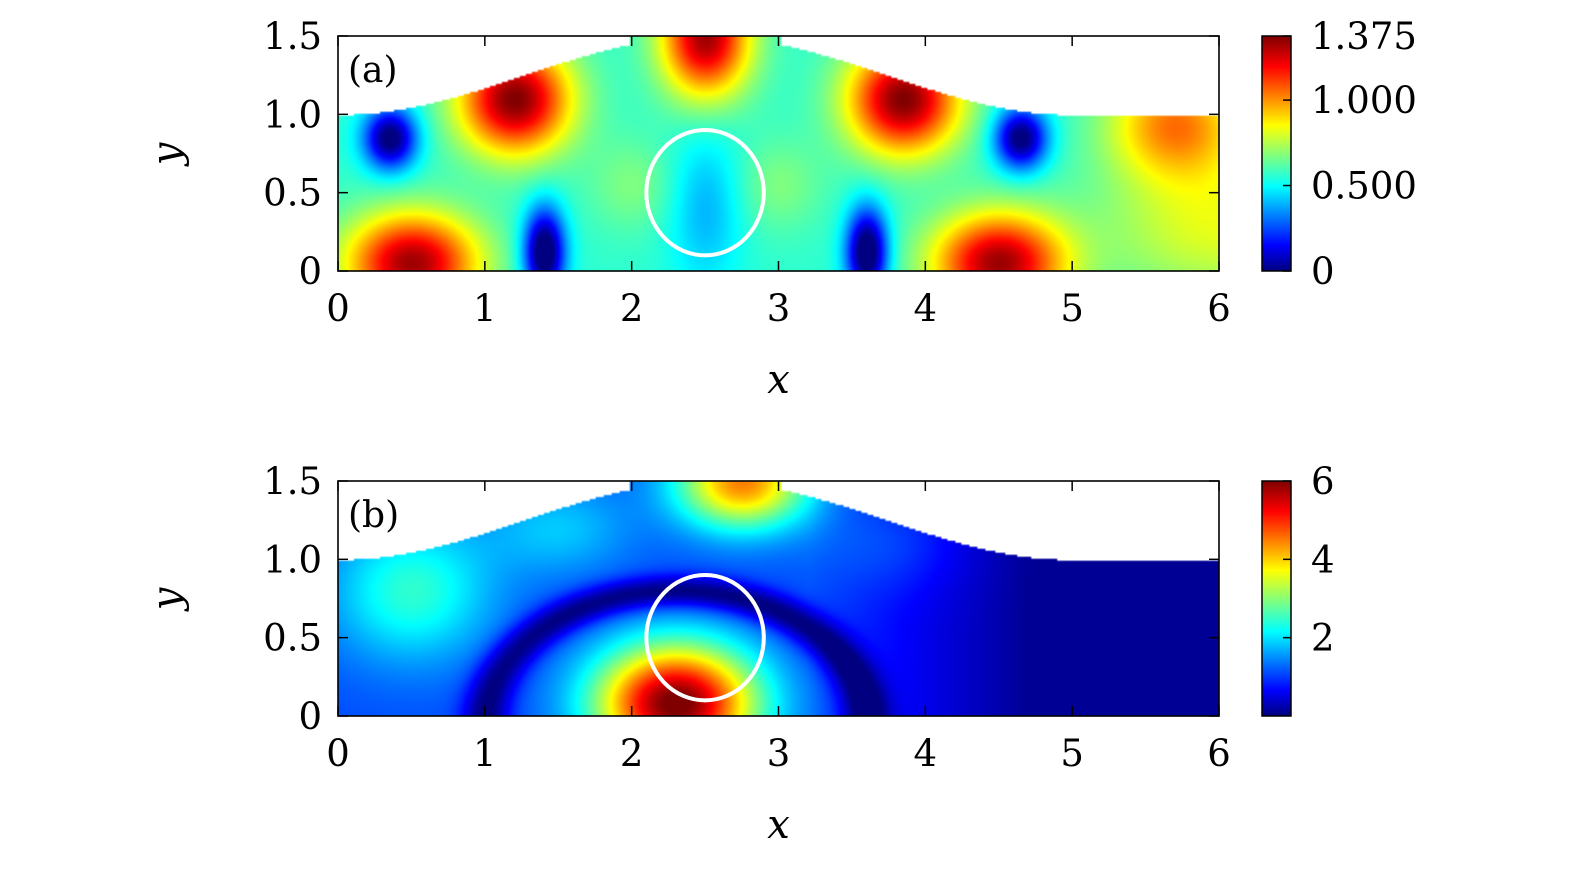 The height and width of the screenshot is (876, 1575). I want to click on colorbar-tick-label: 6, so click(1323, 481).